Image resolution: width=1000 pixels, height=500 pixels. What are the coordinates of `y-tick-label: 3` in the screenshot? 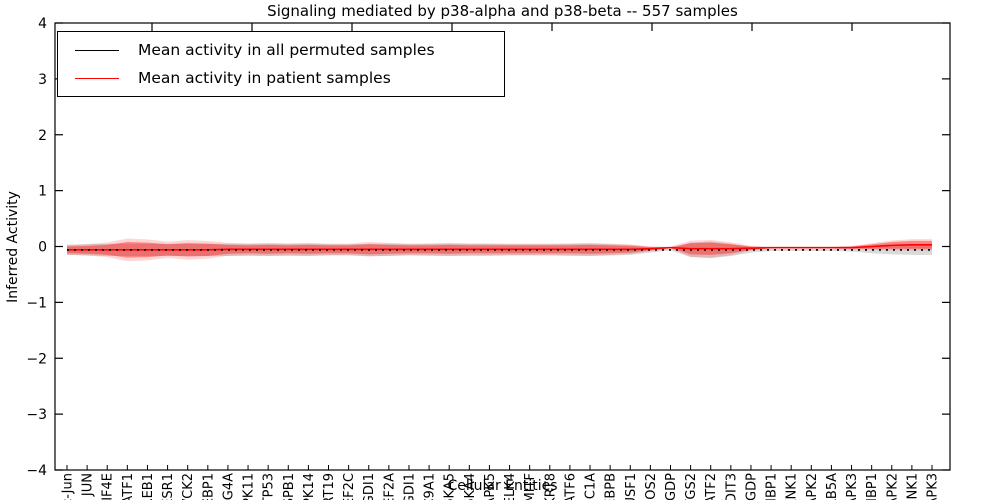 It's located at (42, 80).